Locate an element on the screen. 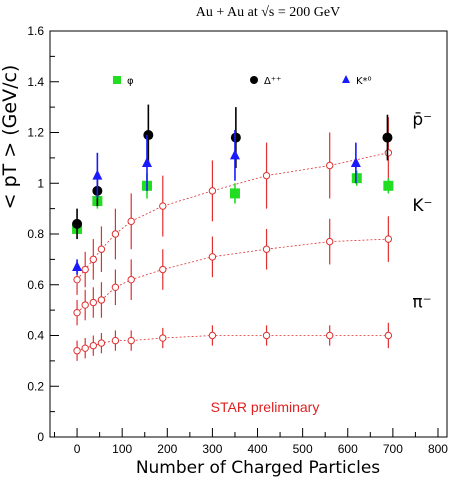  y-tick-label: 1.6 is located at coordinates (35, 31).